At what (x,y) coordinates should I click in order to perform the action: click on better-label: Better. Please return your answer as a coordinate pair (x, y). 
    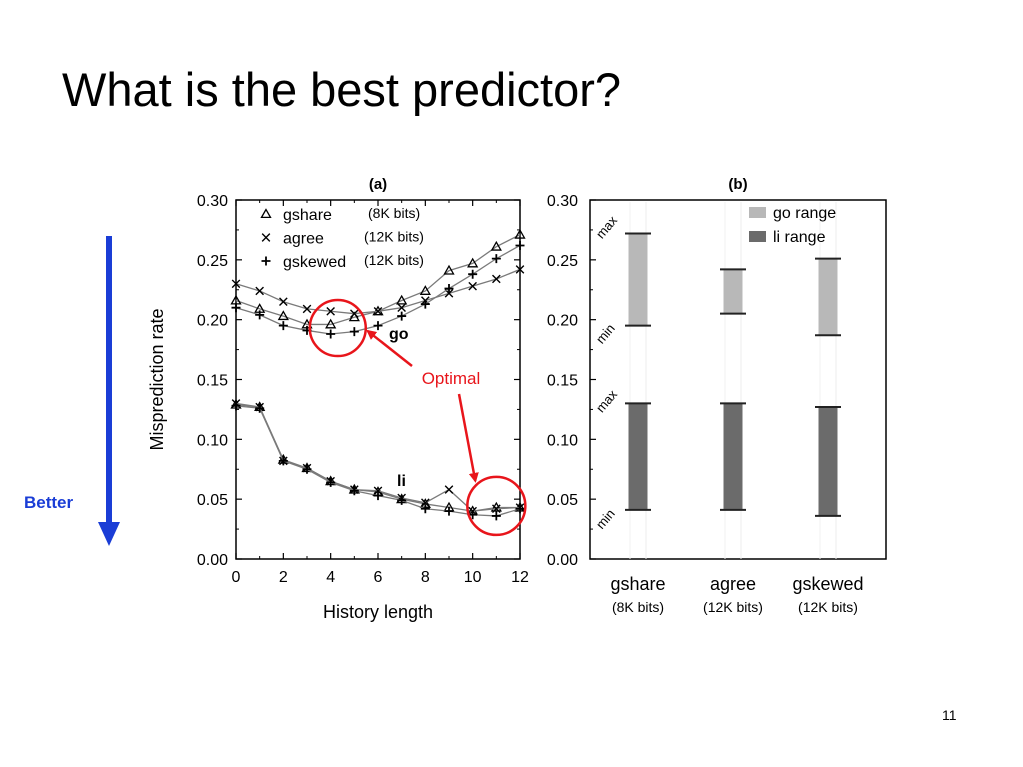
    Looking at the image, I should click on (49, 502).